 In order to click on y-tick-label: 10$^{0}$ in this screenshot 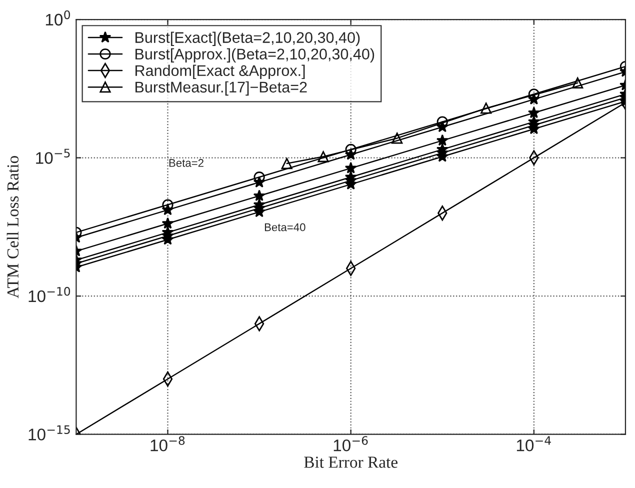, I will do `click(58, 18)`.